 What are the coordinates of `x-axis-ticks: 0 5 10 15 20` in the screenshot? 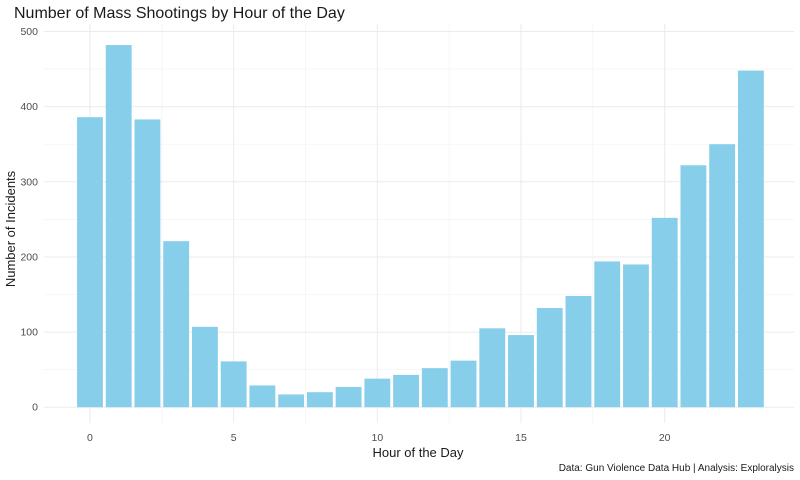 It's located at (379, 438).